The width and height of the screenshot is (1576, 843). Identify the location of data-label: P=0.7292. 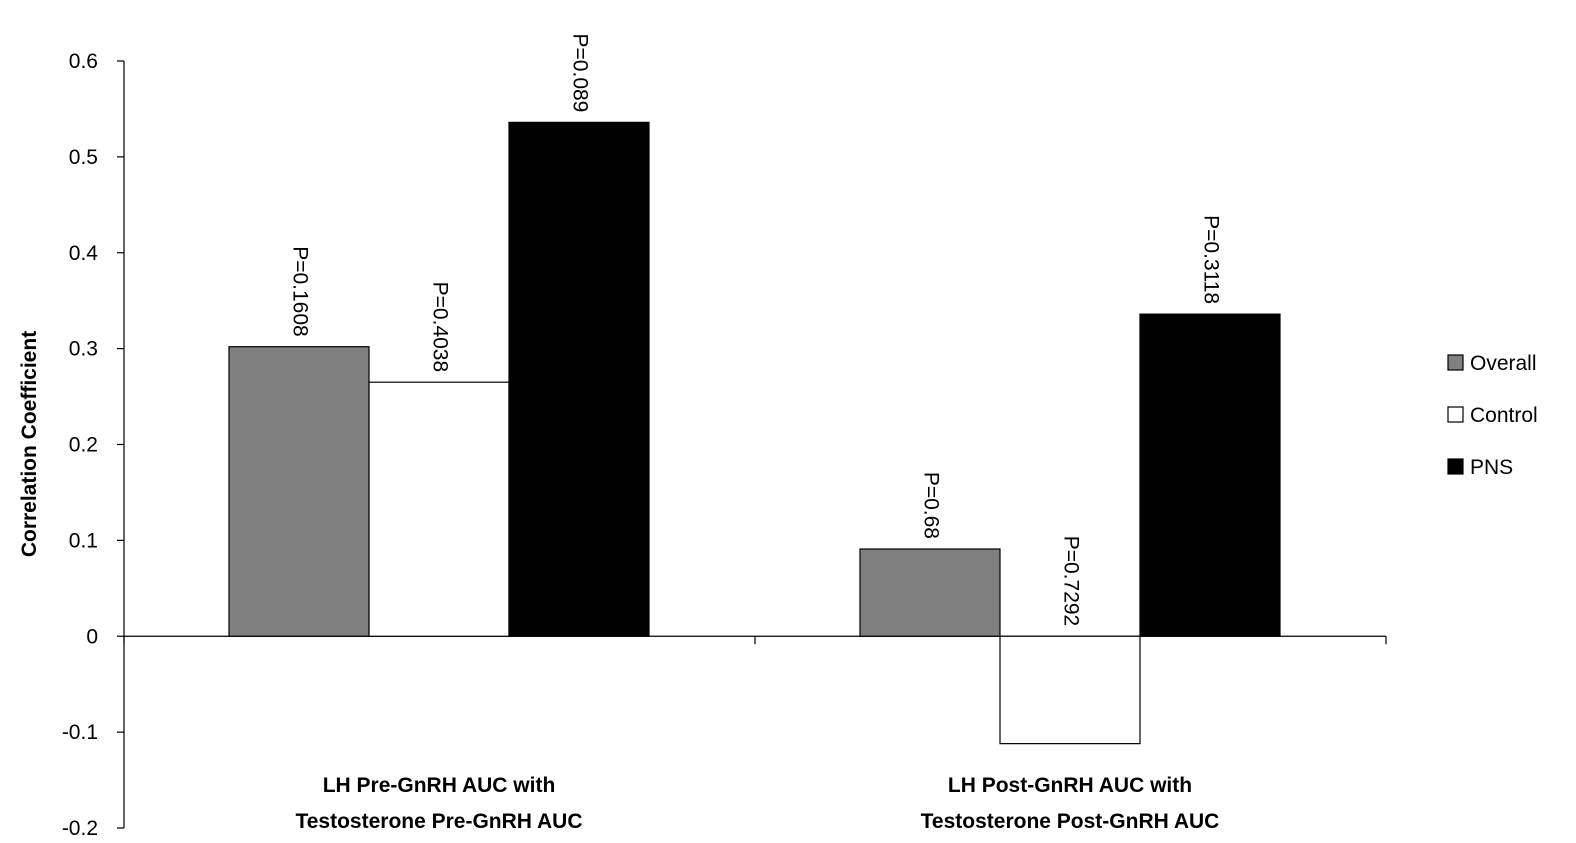
(1070, 581).